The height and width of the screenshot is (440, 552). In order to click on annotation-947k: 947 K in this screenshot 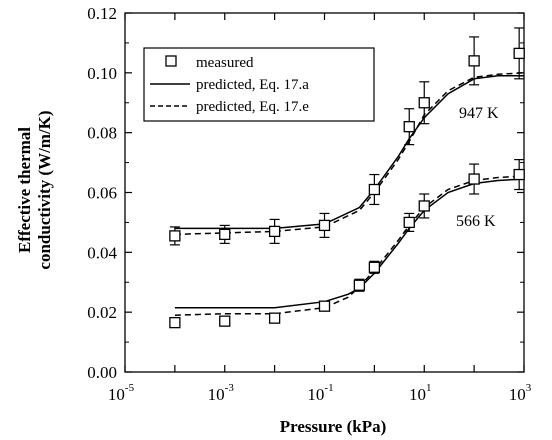, I will do `click(479, 113)`.